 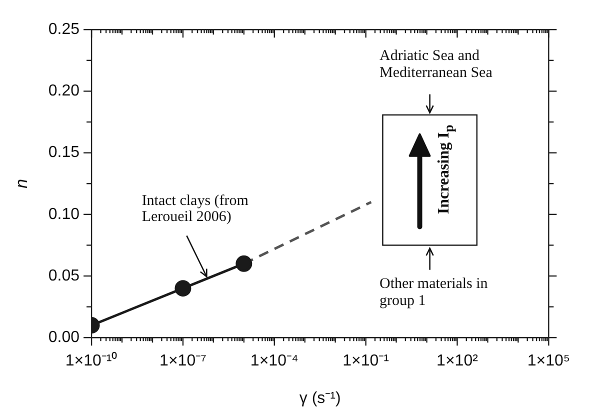 What do you see at coordinates (196, 209) in the screenshot?
I see `annotation: Intact clays (from Leroueil 2006)` at bounding box center [196, 209].